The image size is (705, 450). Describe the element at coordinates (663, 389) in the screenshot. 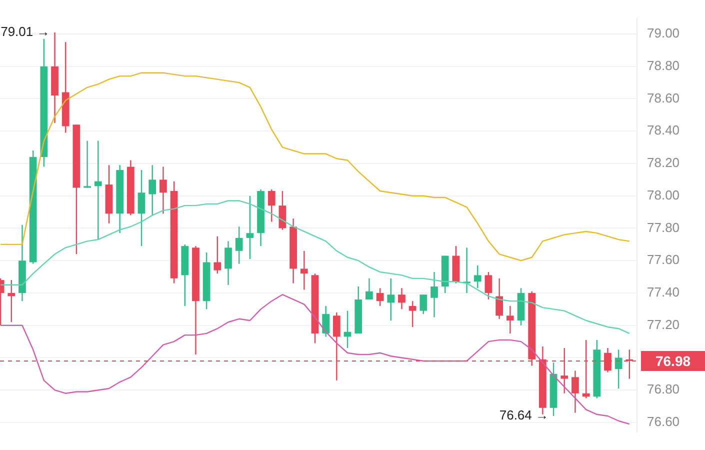

I see `y-tick-label: 76.80` at that location.